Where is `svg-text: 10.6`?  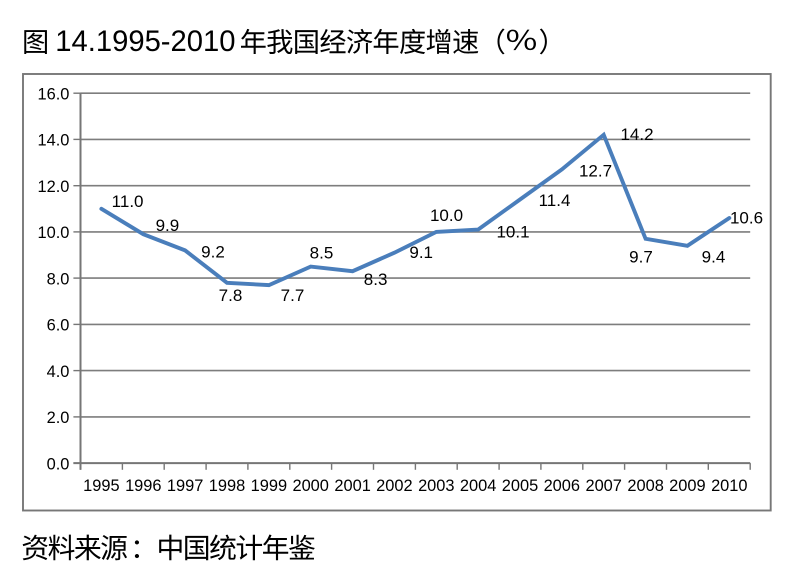 svg-text: 10.6 is located at coordinates (746, 217).